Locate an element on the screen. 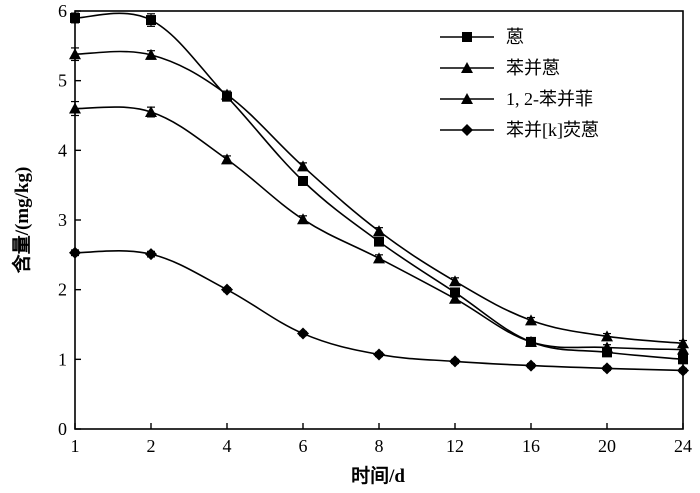 Image resolution: width=700 pixels, height=493 pixels. y-tick-label: 4 is located at coordinates (62, 150).